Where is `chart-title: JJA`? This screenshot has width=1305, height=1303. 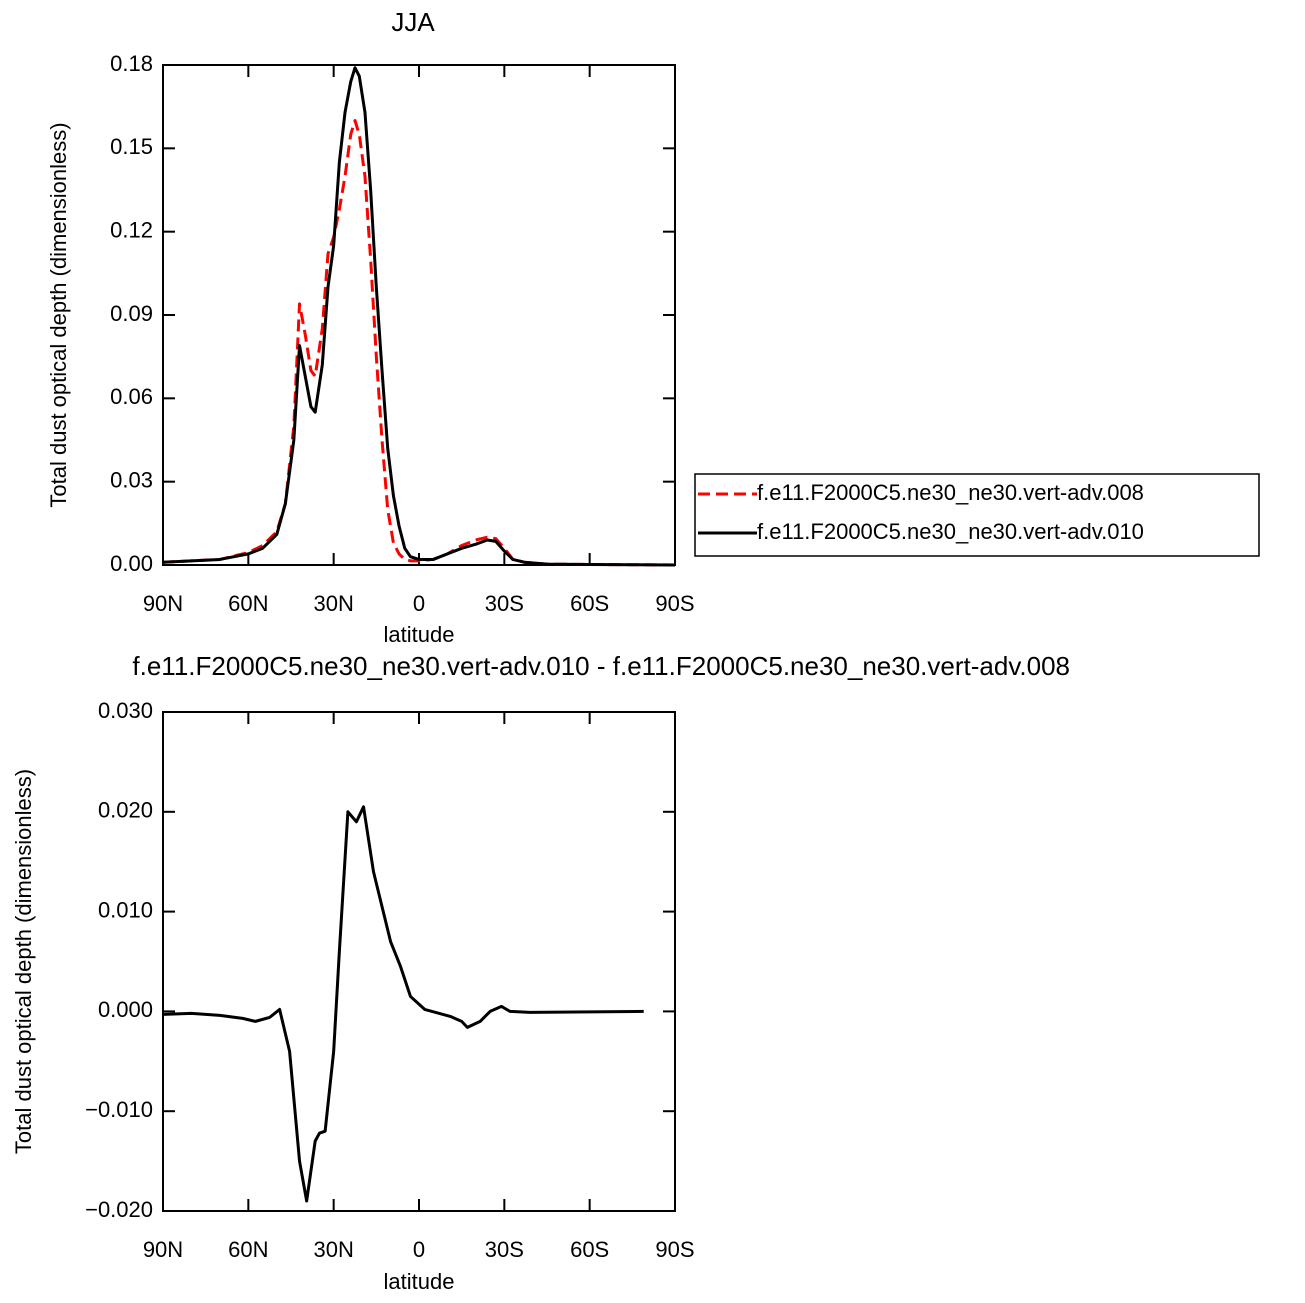 chart-title: JJA is located at coordinates (413, 22).